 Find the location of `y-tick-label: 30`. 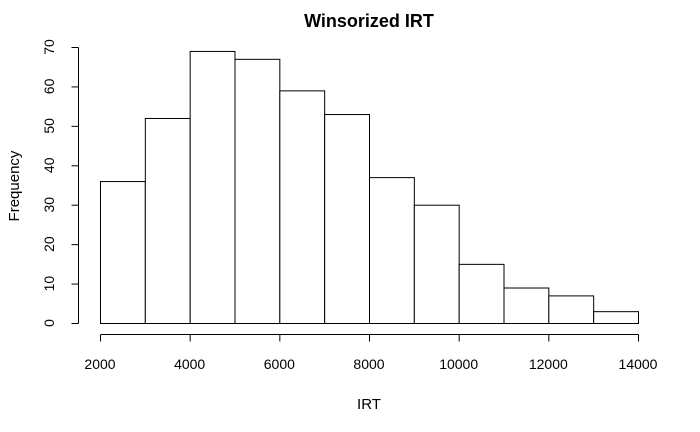

y-tick-label: 30 is located at coordinates (49, 205).